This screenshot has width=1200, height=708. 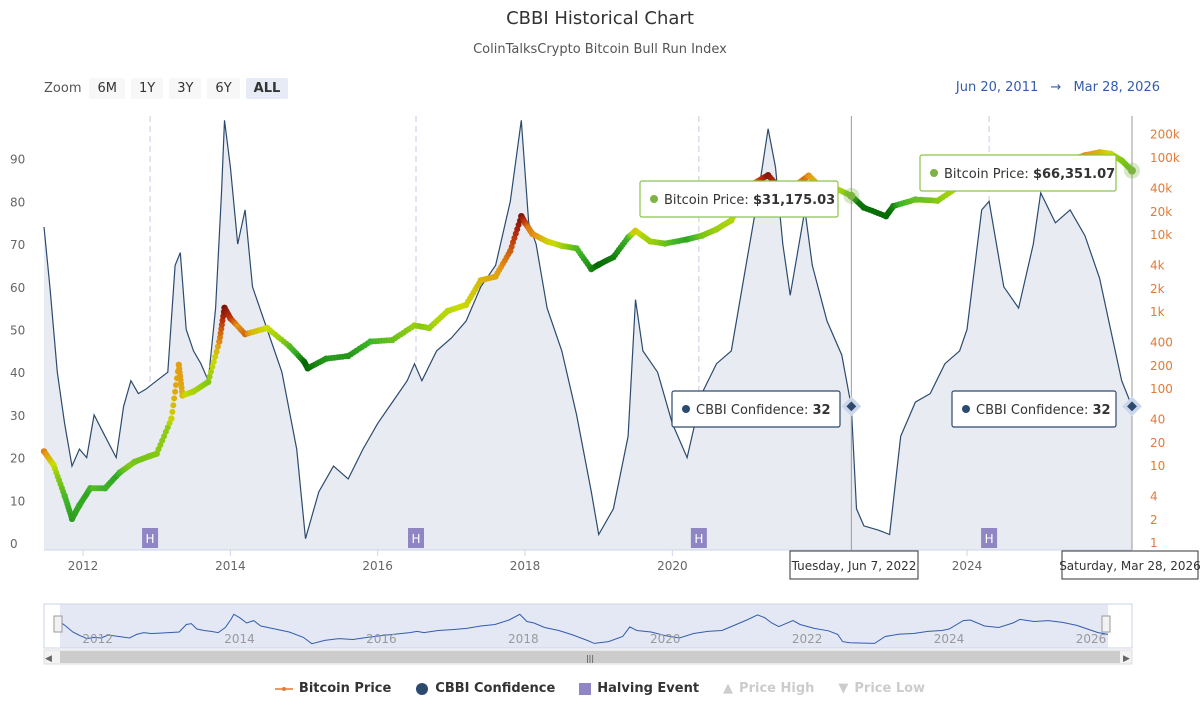 What do you see at coordinates (1106, 624) in the screenshot?
I see `navigator-right-handle` at bounding box center [1106, 624].